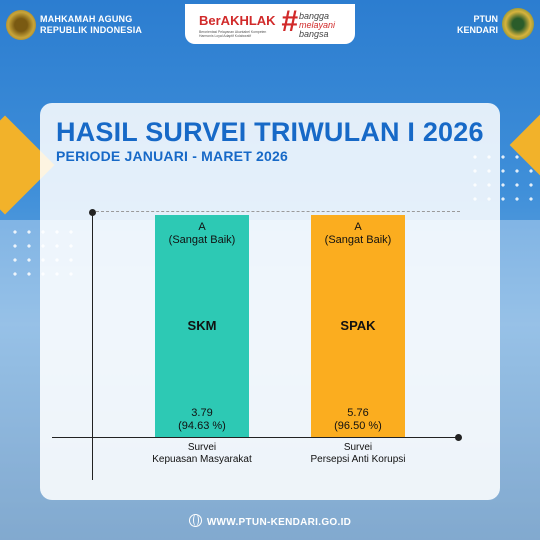 The width and height of the screenshot is (540, 540). What do you see at coordinates (237, 20) in the screenshot?
I see `brand-main-text: BerAKHLAK` at bounding box center [237, 20].